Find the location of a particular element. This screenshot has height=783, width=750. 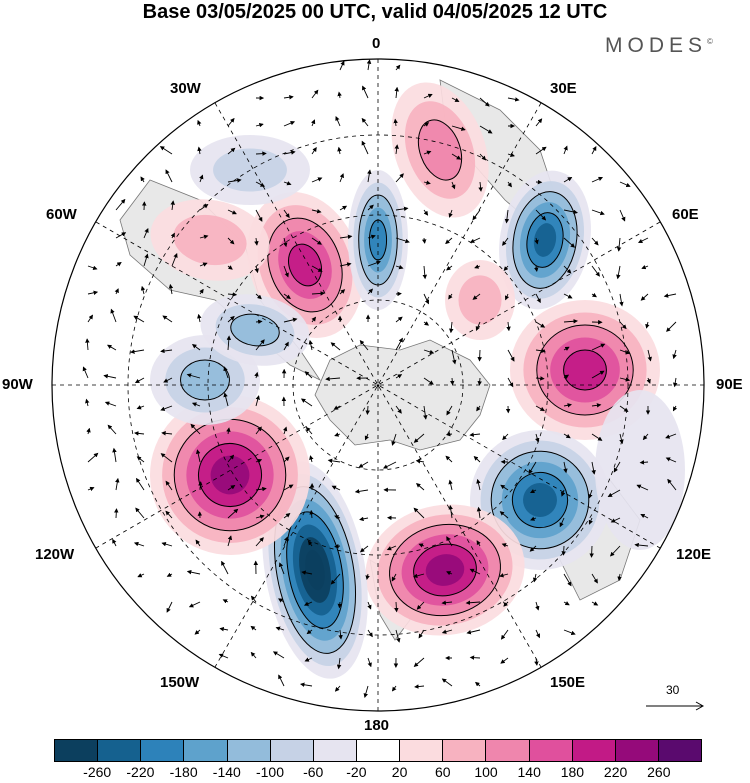

positive-anomaly-contour is located at coordinates (480, 300).